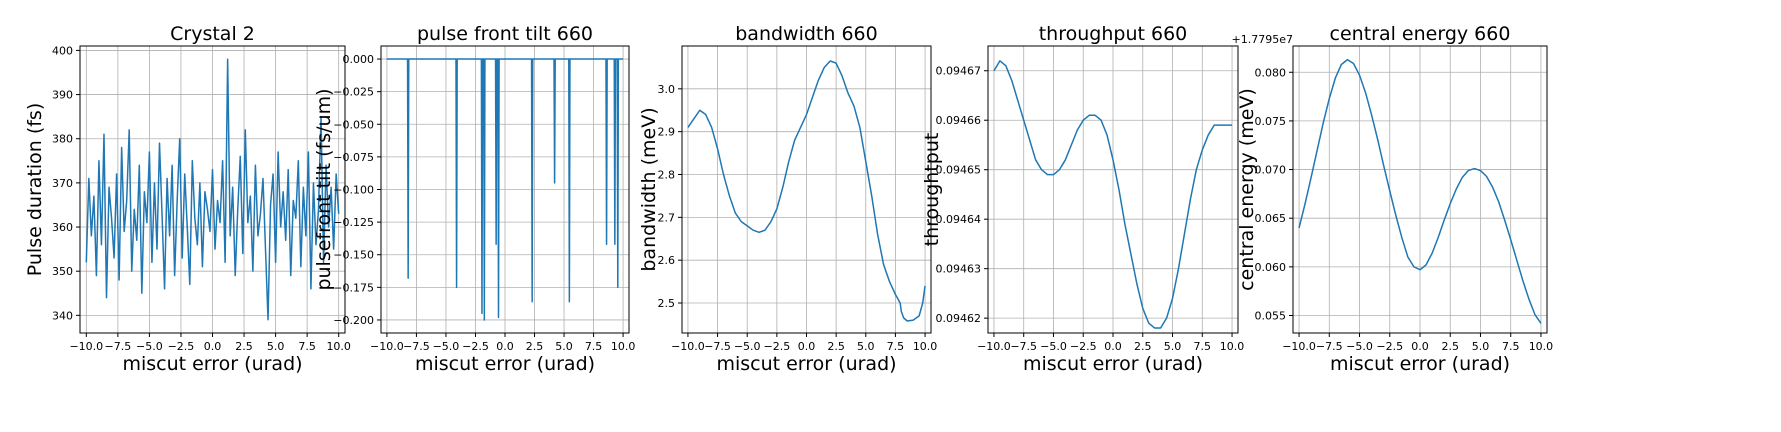  What do you see at coordinates (1262, 39) in the screenshot?
I see `y-offset-label: +1.7795e7` at bounding box center [1262, 39].